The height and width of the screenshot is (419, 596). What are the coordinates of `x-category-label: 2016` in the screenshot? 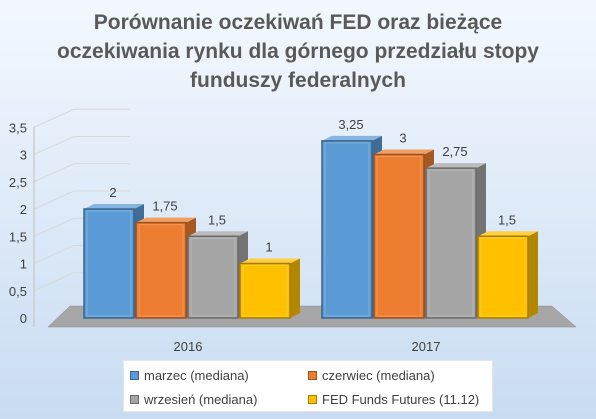 It's located at (188, 346).